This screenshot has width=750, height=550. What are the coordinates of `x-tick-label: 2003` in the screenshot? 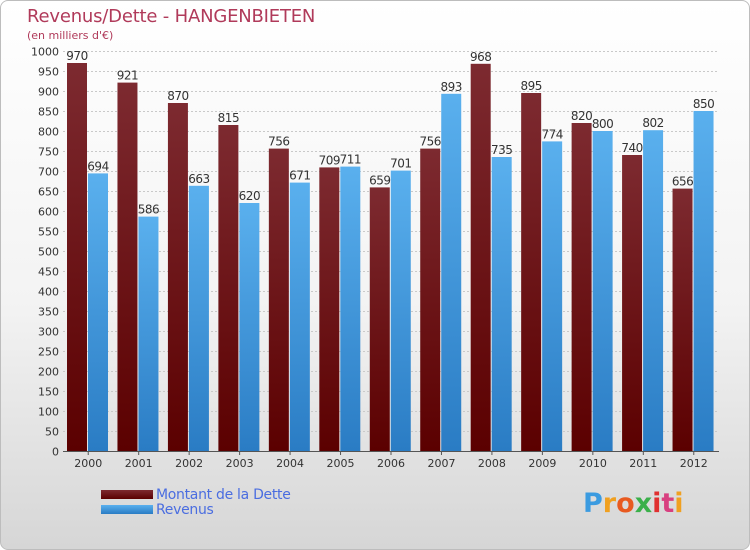 It's located at (240, 463).